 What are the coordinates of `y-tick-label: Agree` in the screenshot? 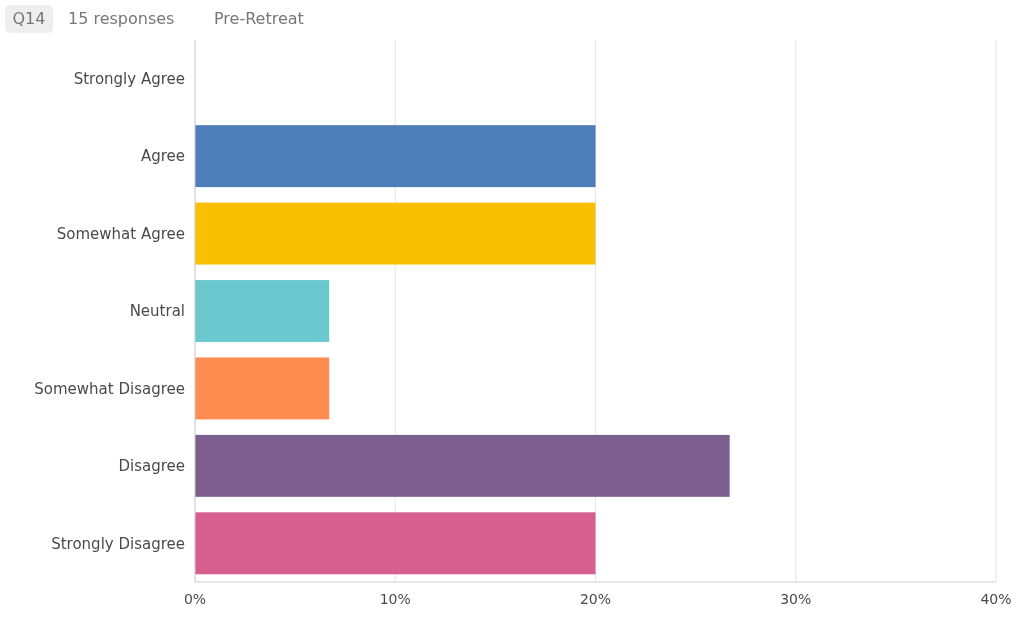 It's located at (162, 156).